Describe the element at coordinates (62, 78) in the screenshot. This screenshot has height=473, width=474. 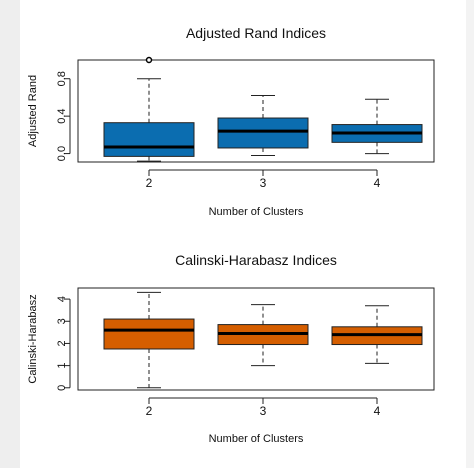
I see `y-tick-label: 0.8` at that location.